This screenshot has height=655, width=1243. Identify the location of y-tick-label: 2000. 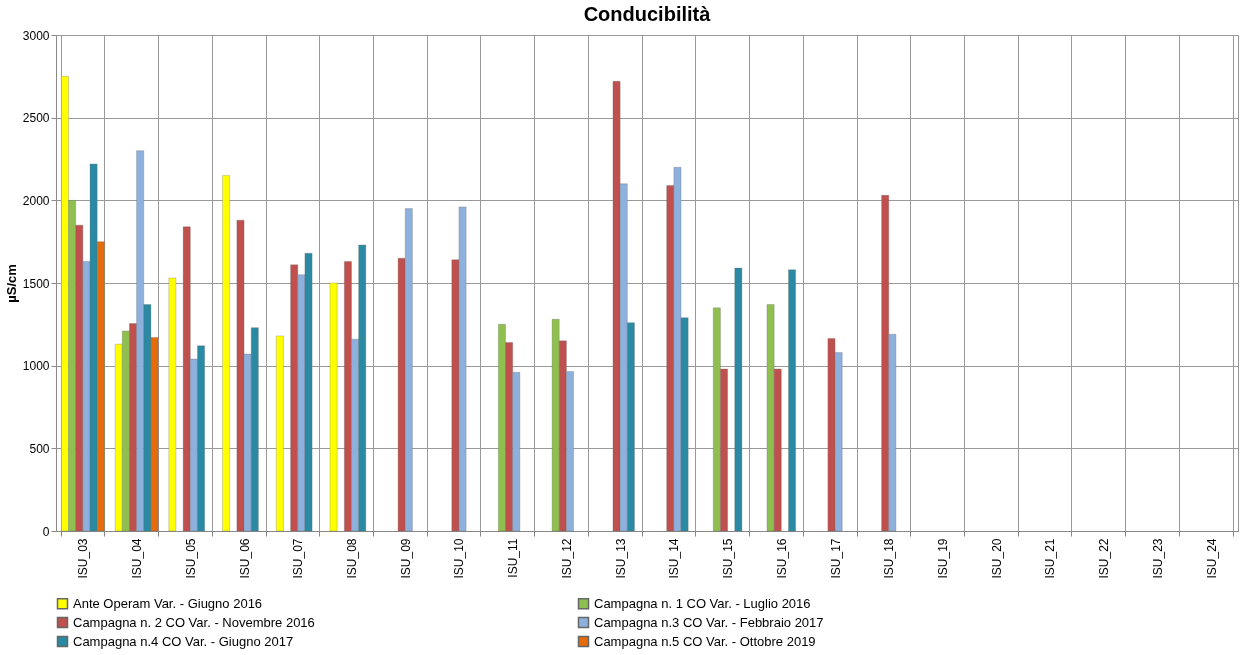
(36, 200).